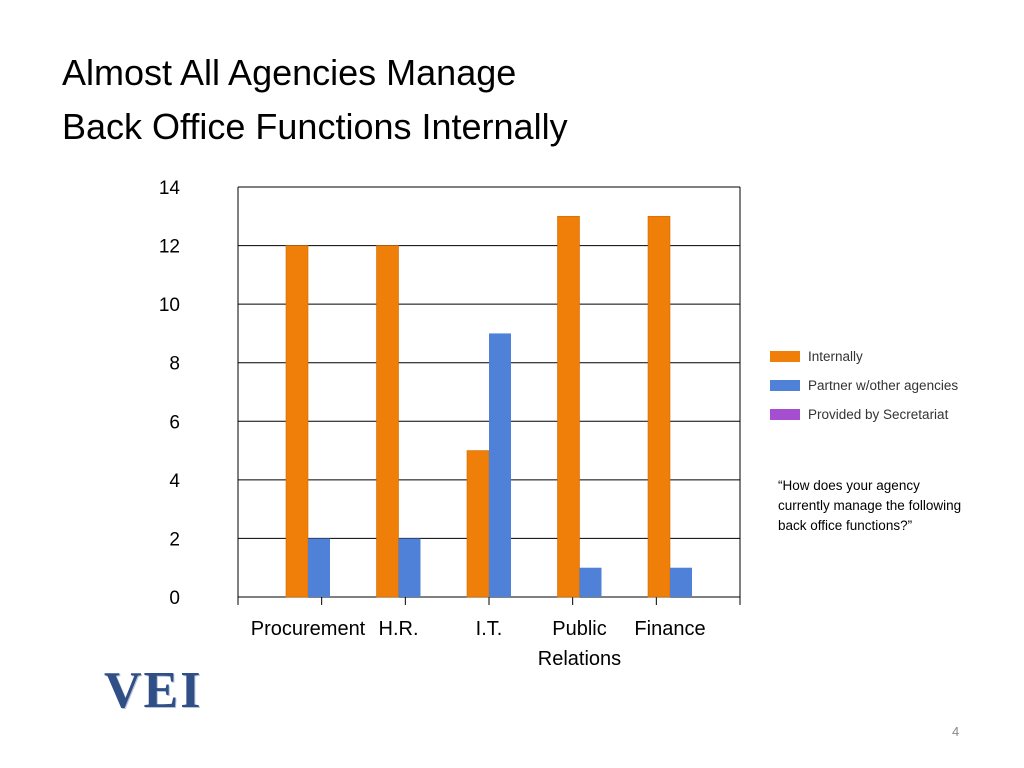 The height and width of the screenshot is (768, 1024). What do you see at coordinates (174, 598) in the screenshot?
I see `y-tick-label: 0` at bounding box center [174, 598].